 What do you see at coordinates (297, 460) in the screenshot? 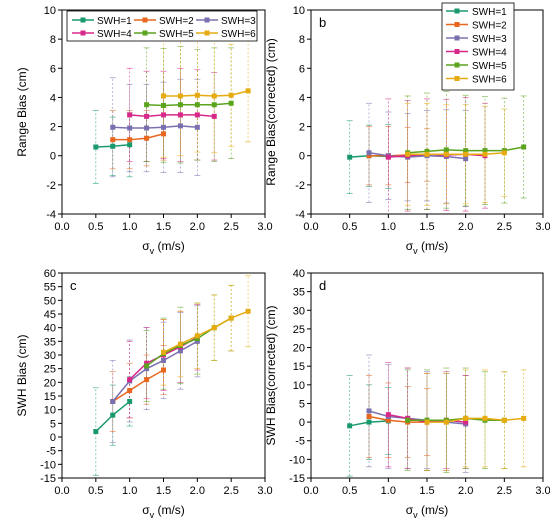
I see `y-tick-label: -10` at bounding box center [297, 460].